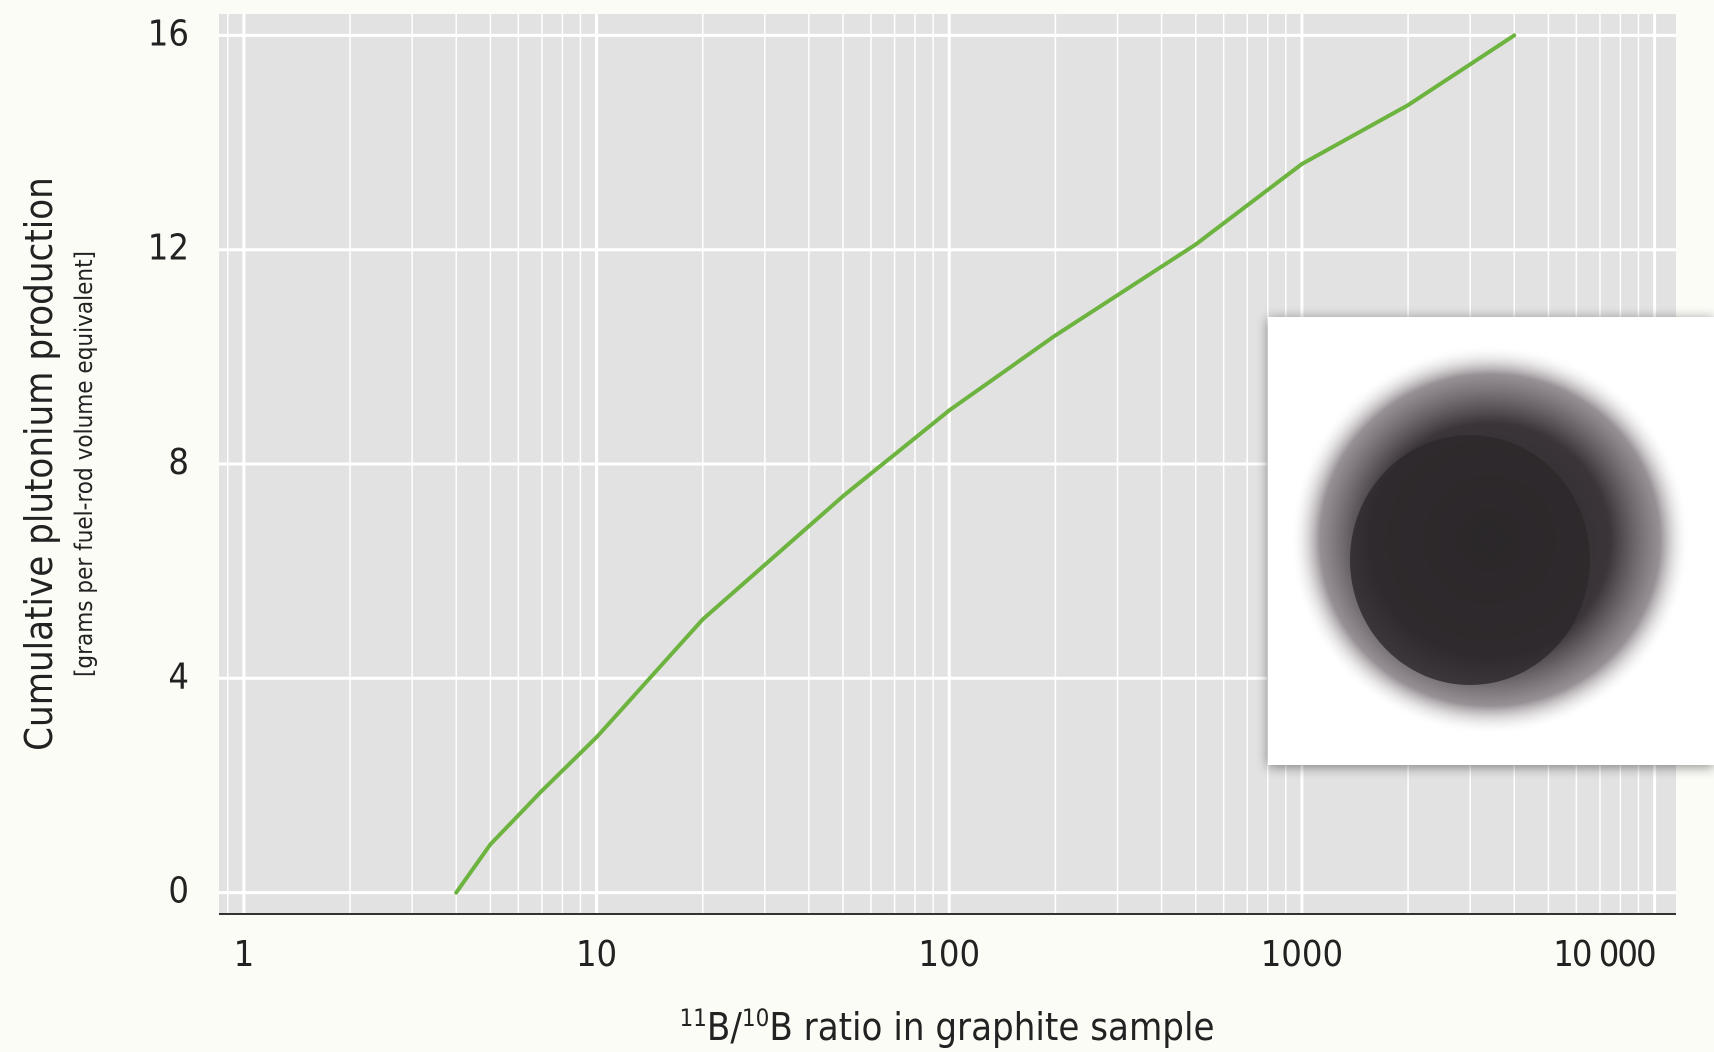 This screenshot has width=1714, height=1052. I want to click on y-tick-label: 16, so click(168, 33).